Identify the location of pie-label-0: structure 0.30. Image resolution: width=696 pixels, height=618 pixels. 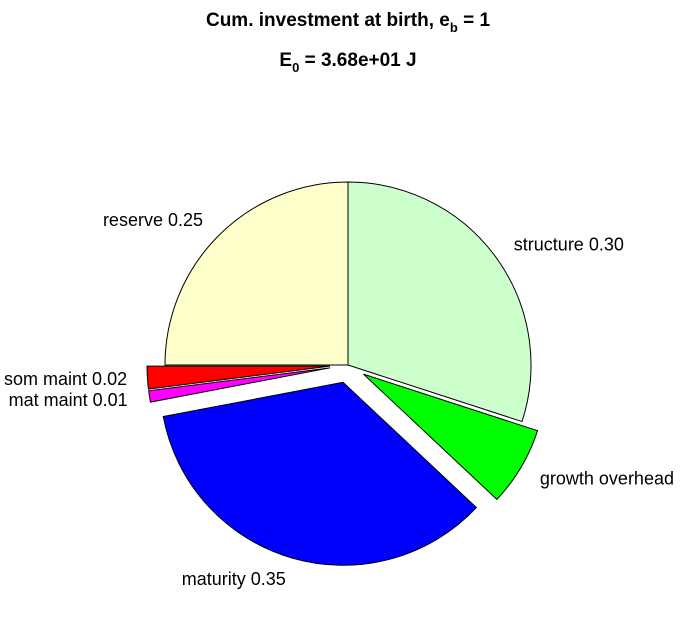
(569, 245).